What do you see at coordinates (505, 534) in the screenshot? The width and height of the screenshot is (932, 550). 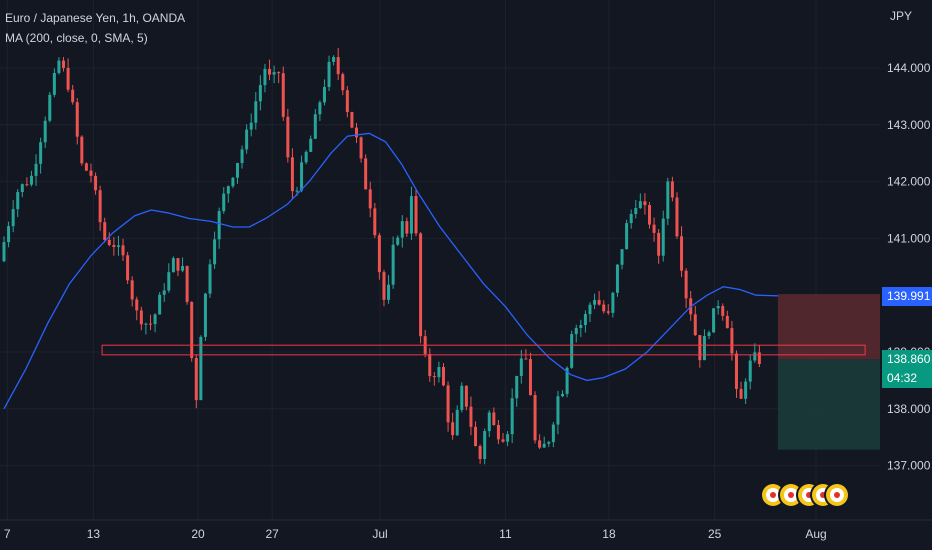 I see `x-tick-label: 11` at bounding box center [505, 534].